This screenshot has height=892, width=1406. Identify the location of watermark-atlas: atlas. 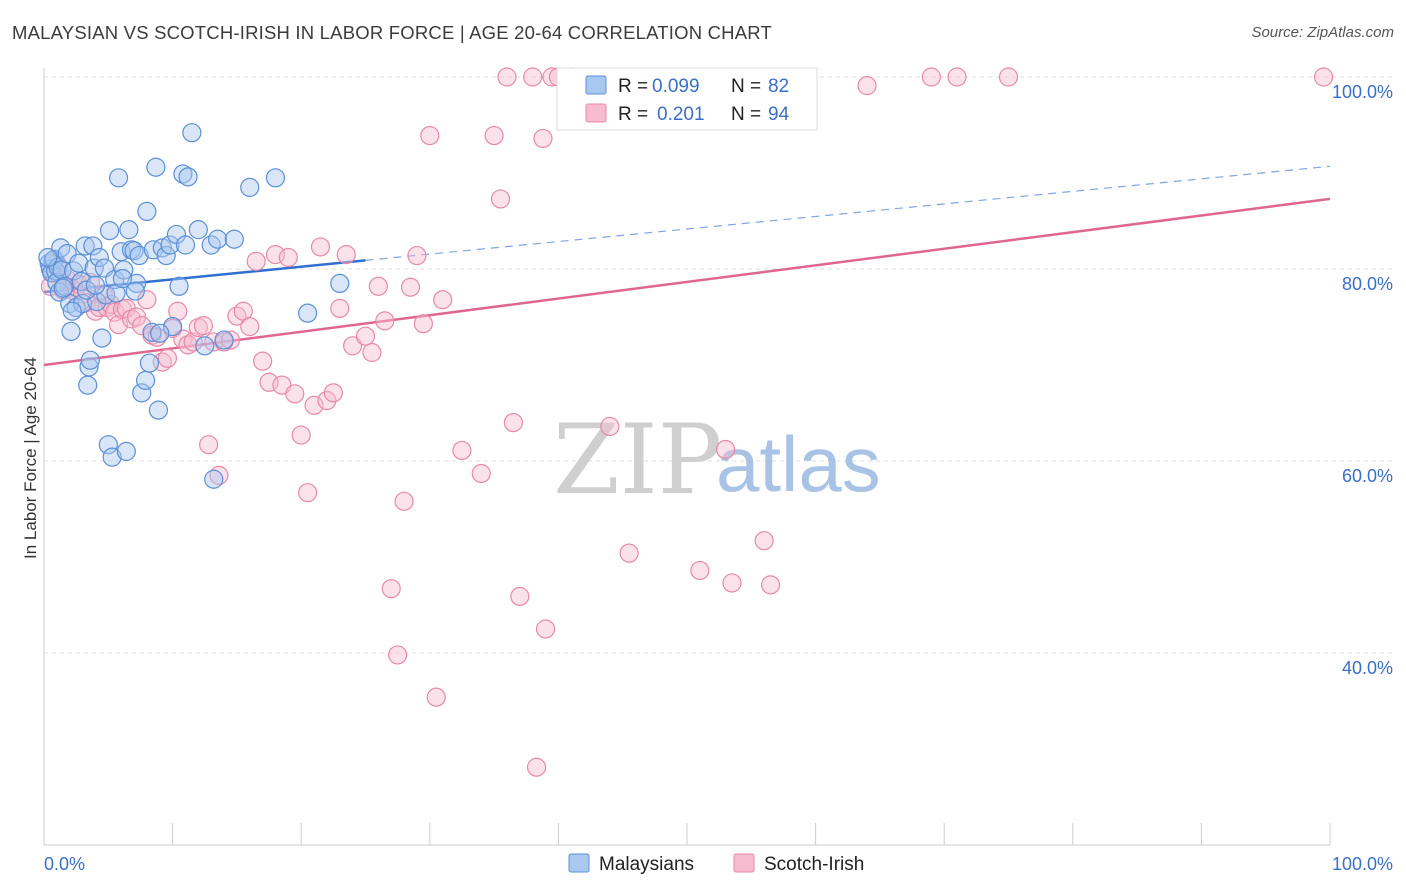
(798, 464).